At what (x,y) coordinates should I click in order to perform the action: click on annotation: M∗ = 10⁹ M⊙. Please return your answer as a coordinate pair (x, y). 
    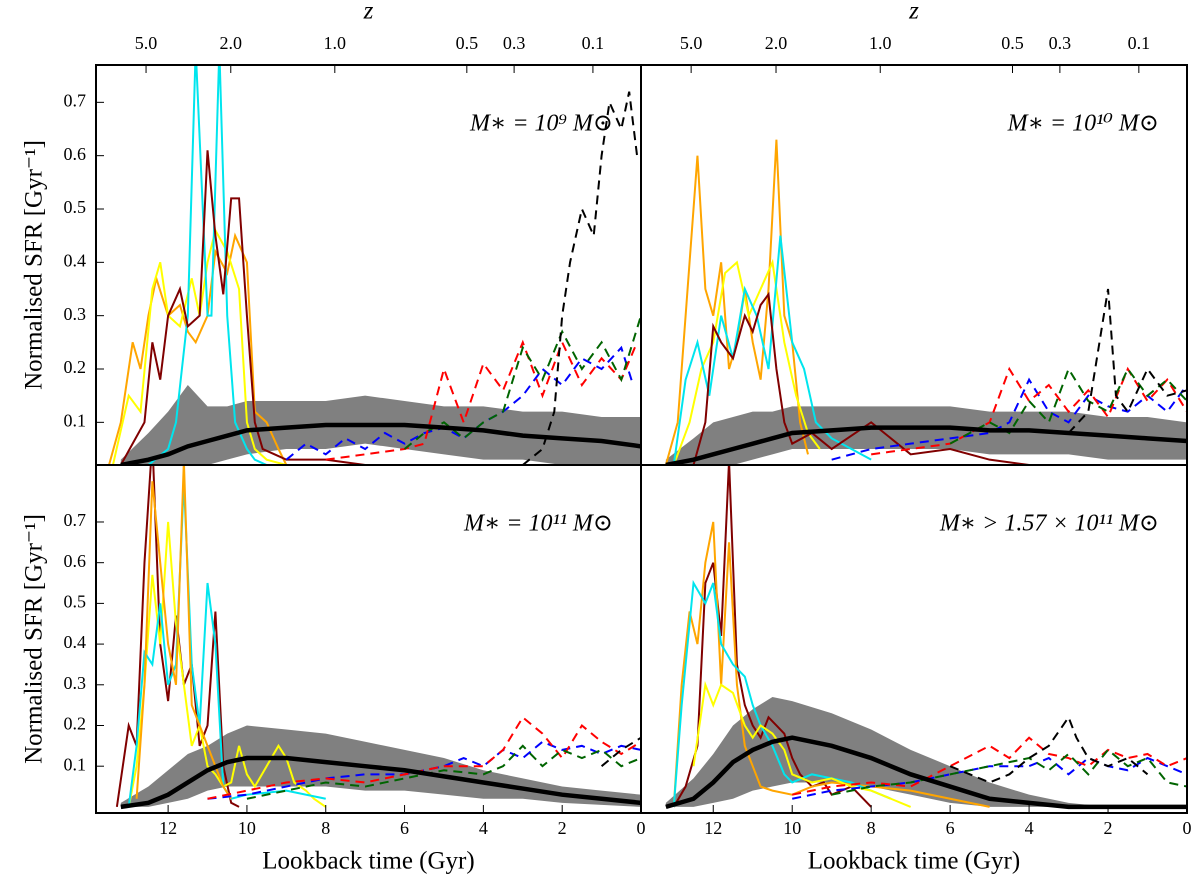
    Looking at the image, I should click on (541, 124).